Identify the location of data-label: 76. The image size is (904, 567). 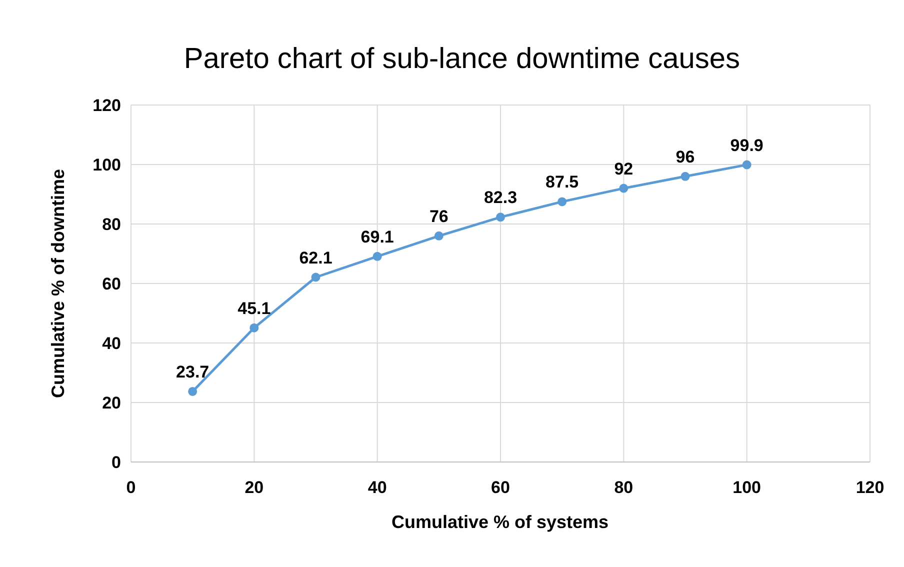
(438, 216).